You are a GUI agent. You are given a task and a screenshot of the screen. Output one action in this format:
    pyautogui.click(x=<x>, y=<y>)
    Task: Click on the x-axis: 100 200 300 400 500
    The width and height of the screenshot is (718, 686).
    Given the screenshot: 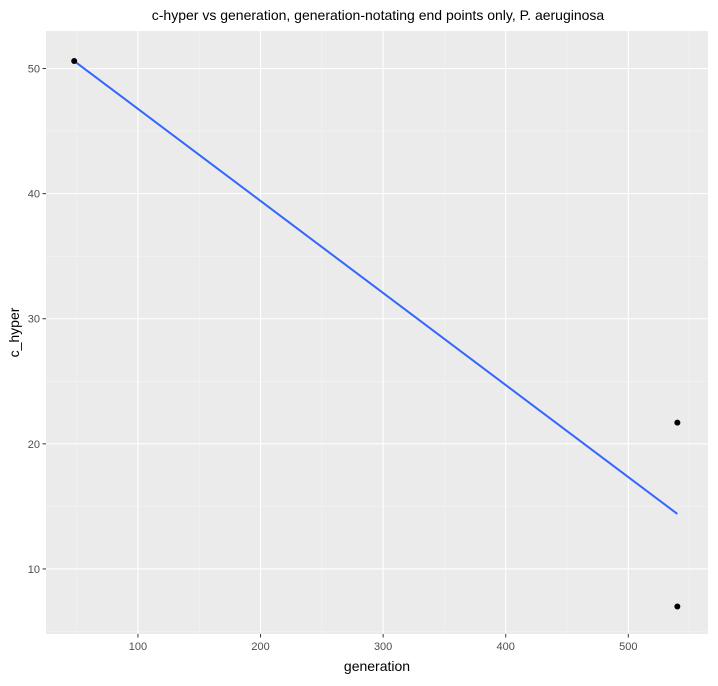 What is the action you would take?
    pyautogui.click(x=383, y=643)
    